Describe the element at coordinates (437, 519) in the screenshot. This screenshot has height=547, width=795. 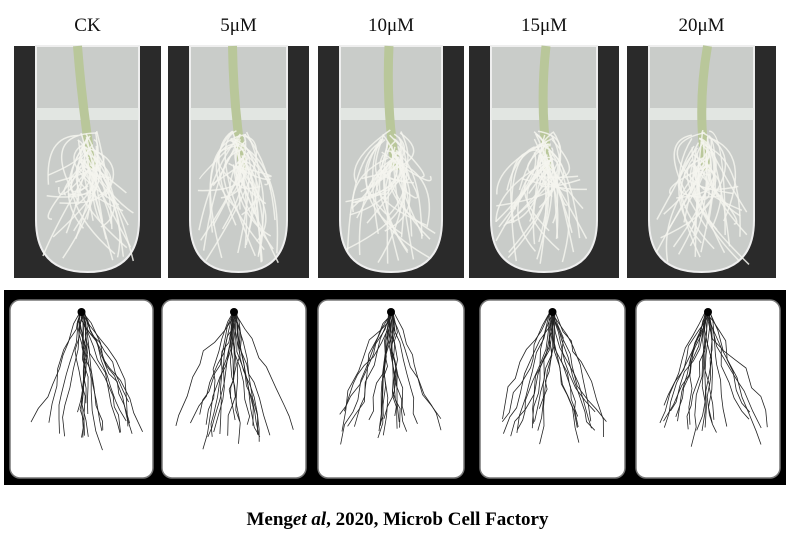
I see `caption-rest: , 2020, Microb Cell Factory` at that location.